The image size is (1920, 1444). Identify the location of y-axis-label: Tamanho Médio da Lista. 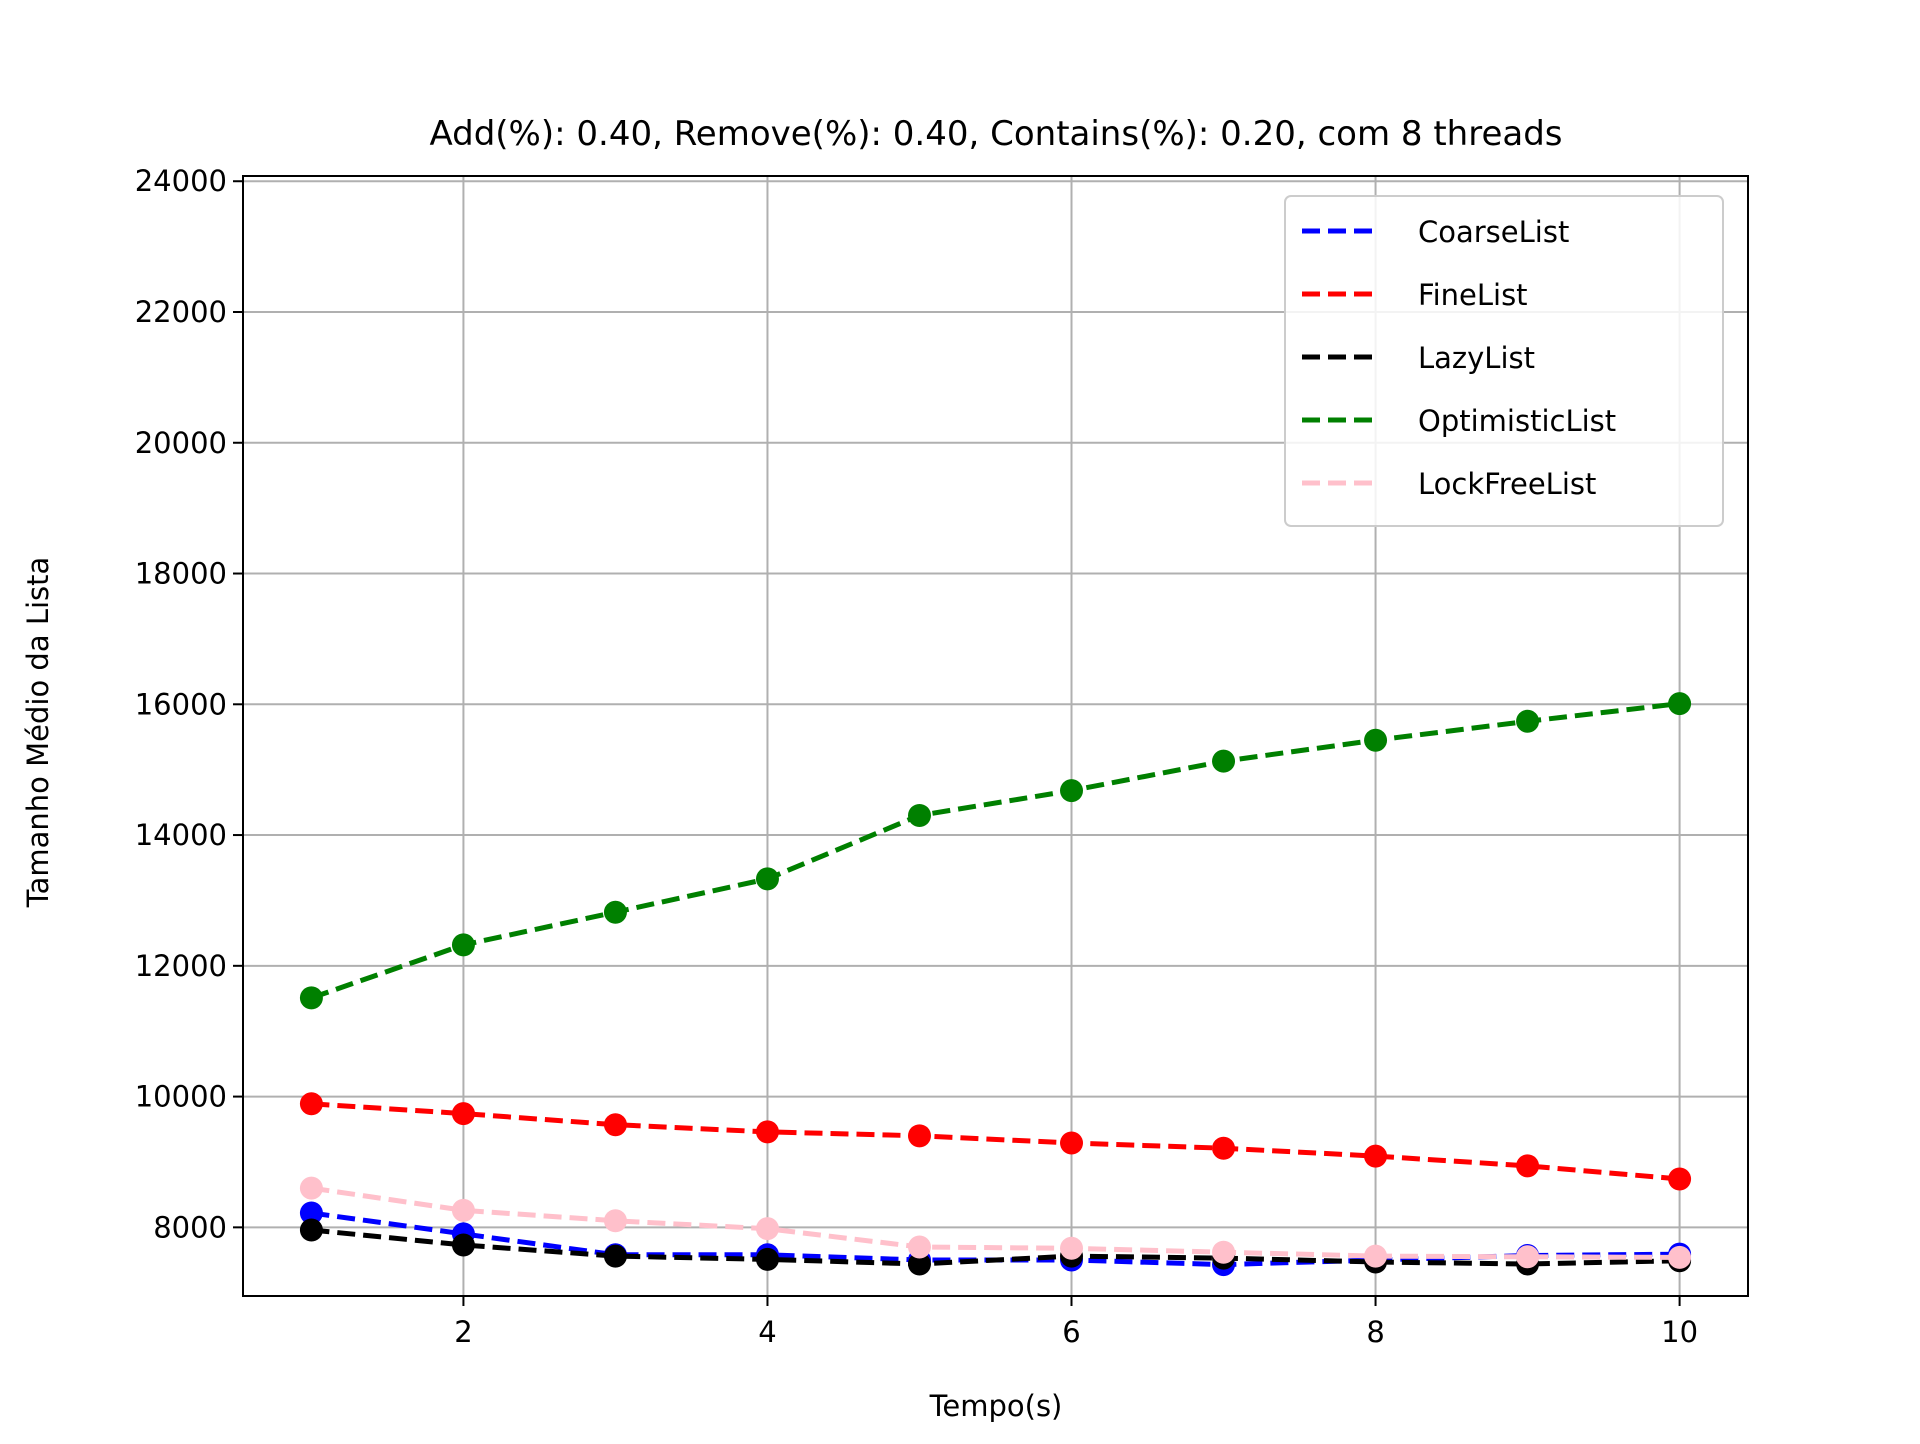
(38, 733).